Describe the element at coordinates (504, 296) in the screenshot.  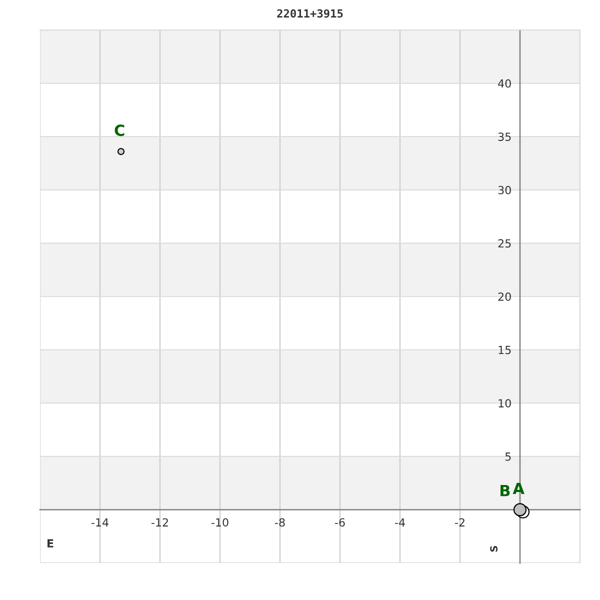
I see `y-tick-label: 20` at that location.